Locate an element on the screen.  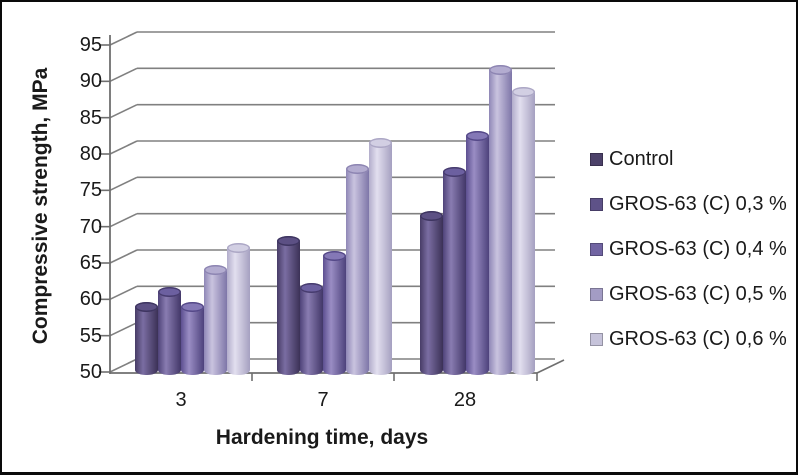
y-tick-label: 80 is located at coordinates (90, 153).